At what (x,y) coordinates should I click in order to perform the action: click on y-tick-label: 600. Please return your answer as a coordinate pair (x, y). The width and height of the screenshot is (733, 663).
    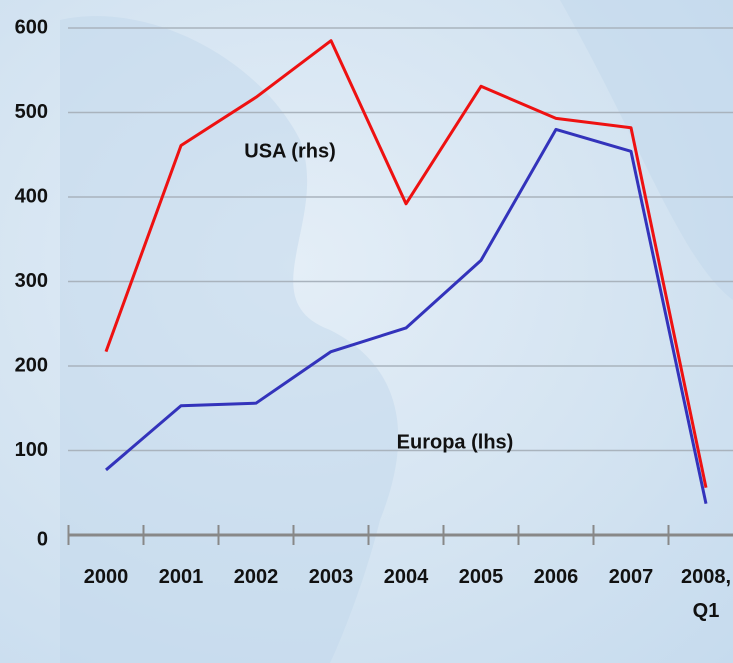
    Looking at the image, I should click on (31, 27).